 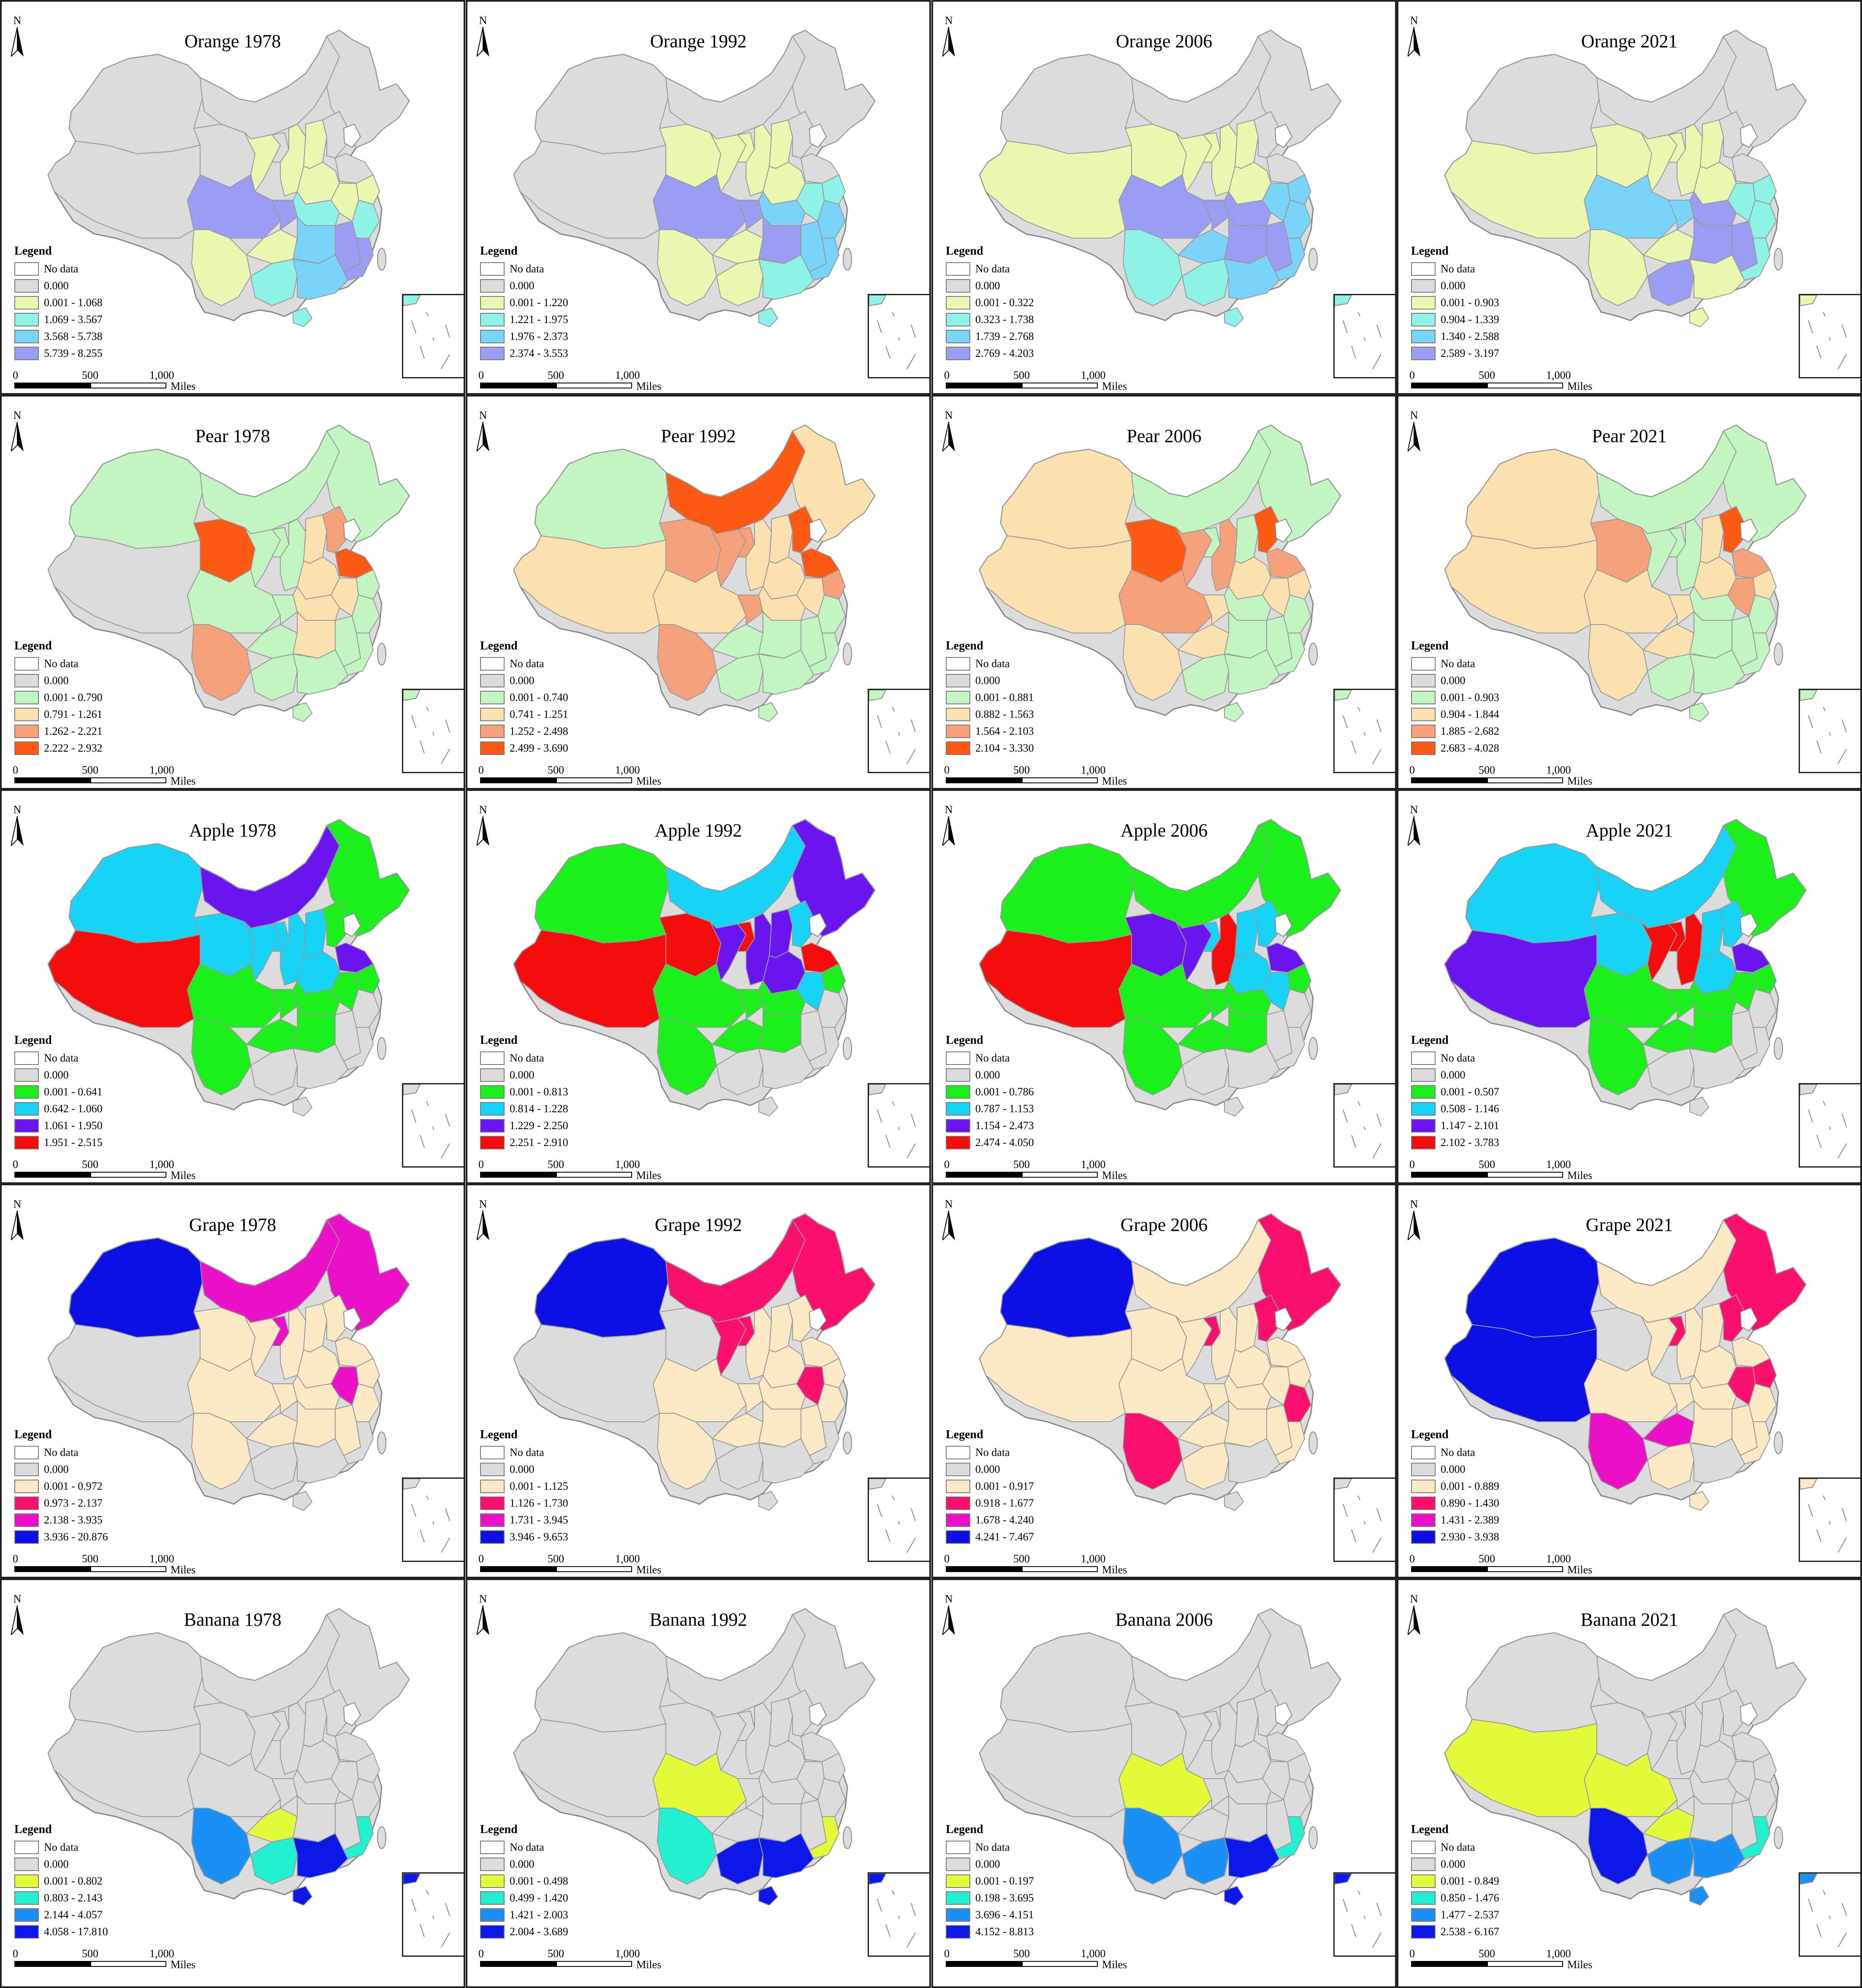 I want to click on legend-label: 0.001 - 1.220, so click(x=539, y=302).